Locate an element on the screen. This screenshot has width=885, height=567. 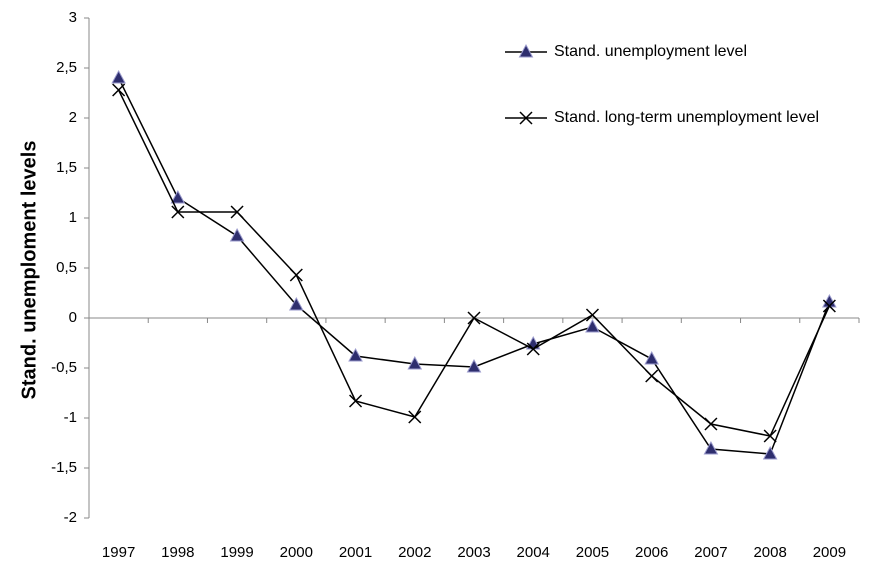
x-tick-label: 2001 is located at coordinates (355, 552).